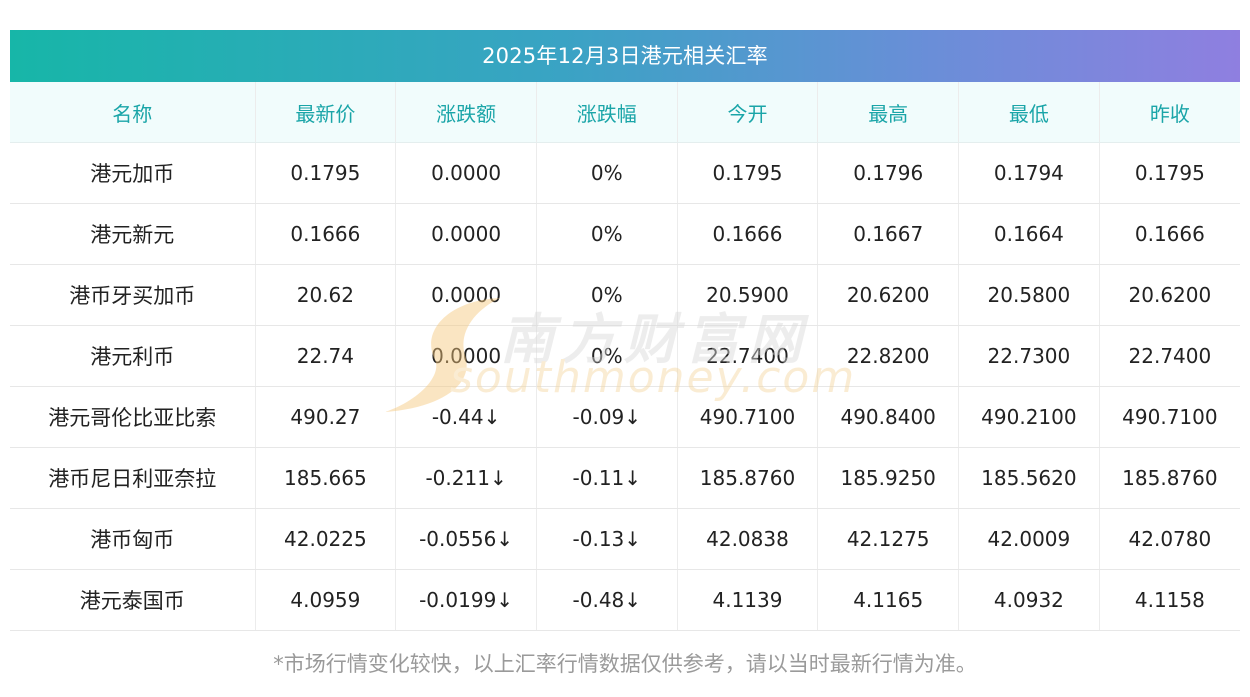 The width and height of the screenshot is (1250, 697). What do you see at coordinates (133, 417) in the screenshot?
I see `currency-pair-name: 港元哥伦比亚比索` at bounding box center [133, 417].